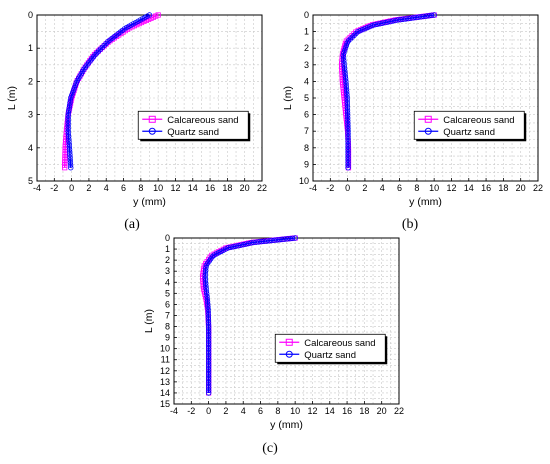 Image resolution: width=550 pixels, height=464 pixels. Describe the element at coordinates (521, 188) in the screenshot. I see `x-tick-label: 20` at that location.